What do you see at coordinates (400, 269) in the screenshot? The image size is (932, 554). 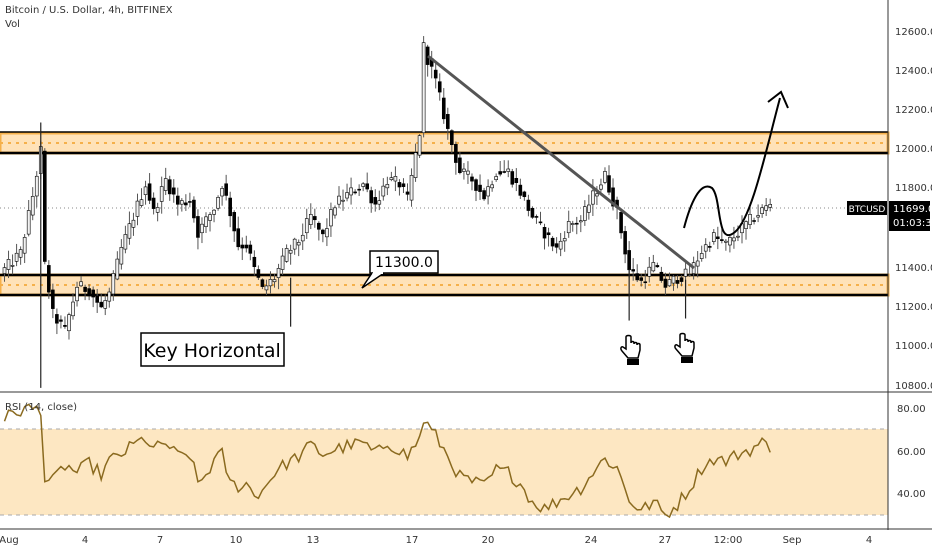 I see `level-callout: 11300.0` at bounding box center [400, 269].